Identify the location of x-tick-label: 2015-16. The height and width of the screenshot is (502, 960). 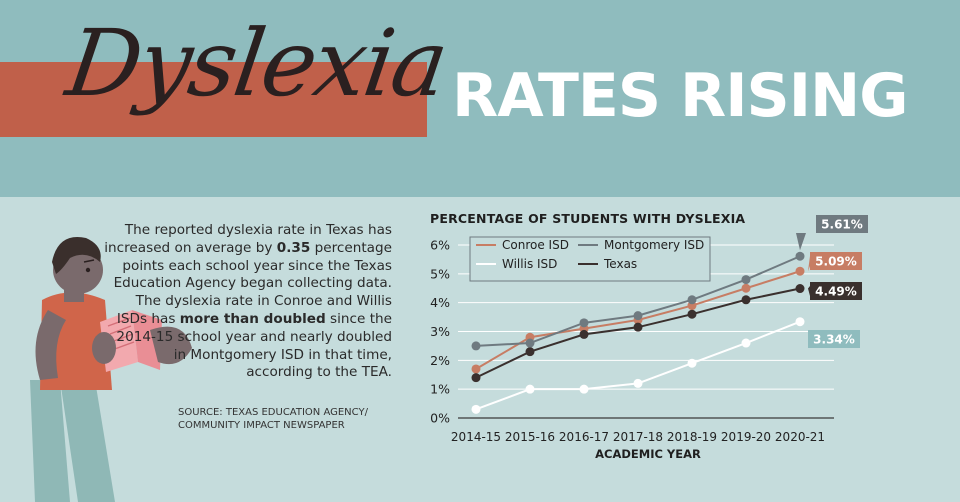
(530, 437).